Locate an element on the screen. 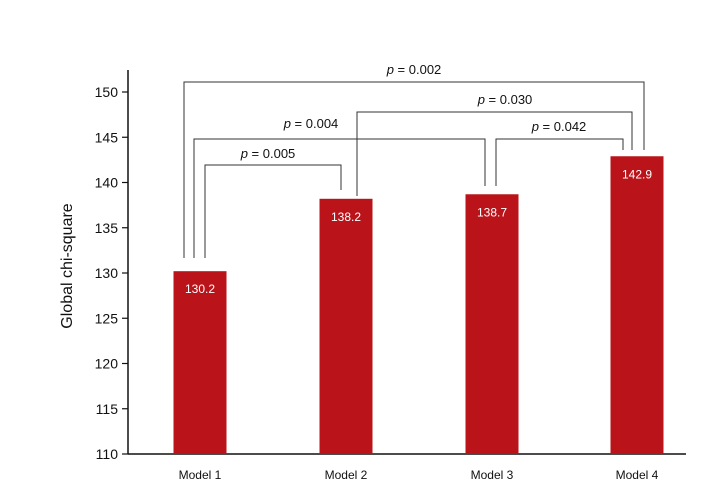  data-label: 138.2 is located at coordinates (346, 217).